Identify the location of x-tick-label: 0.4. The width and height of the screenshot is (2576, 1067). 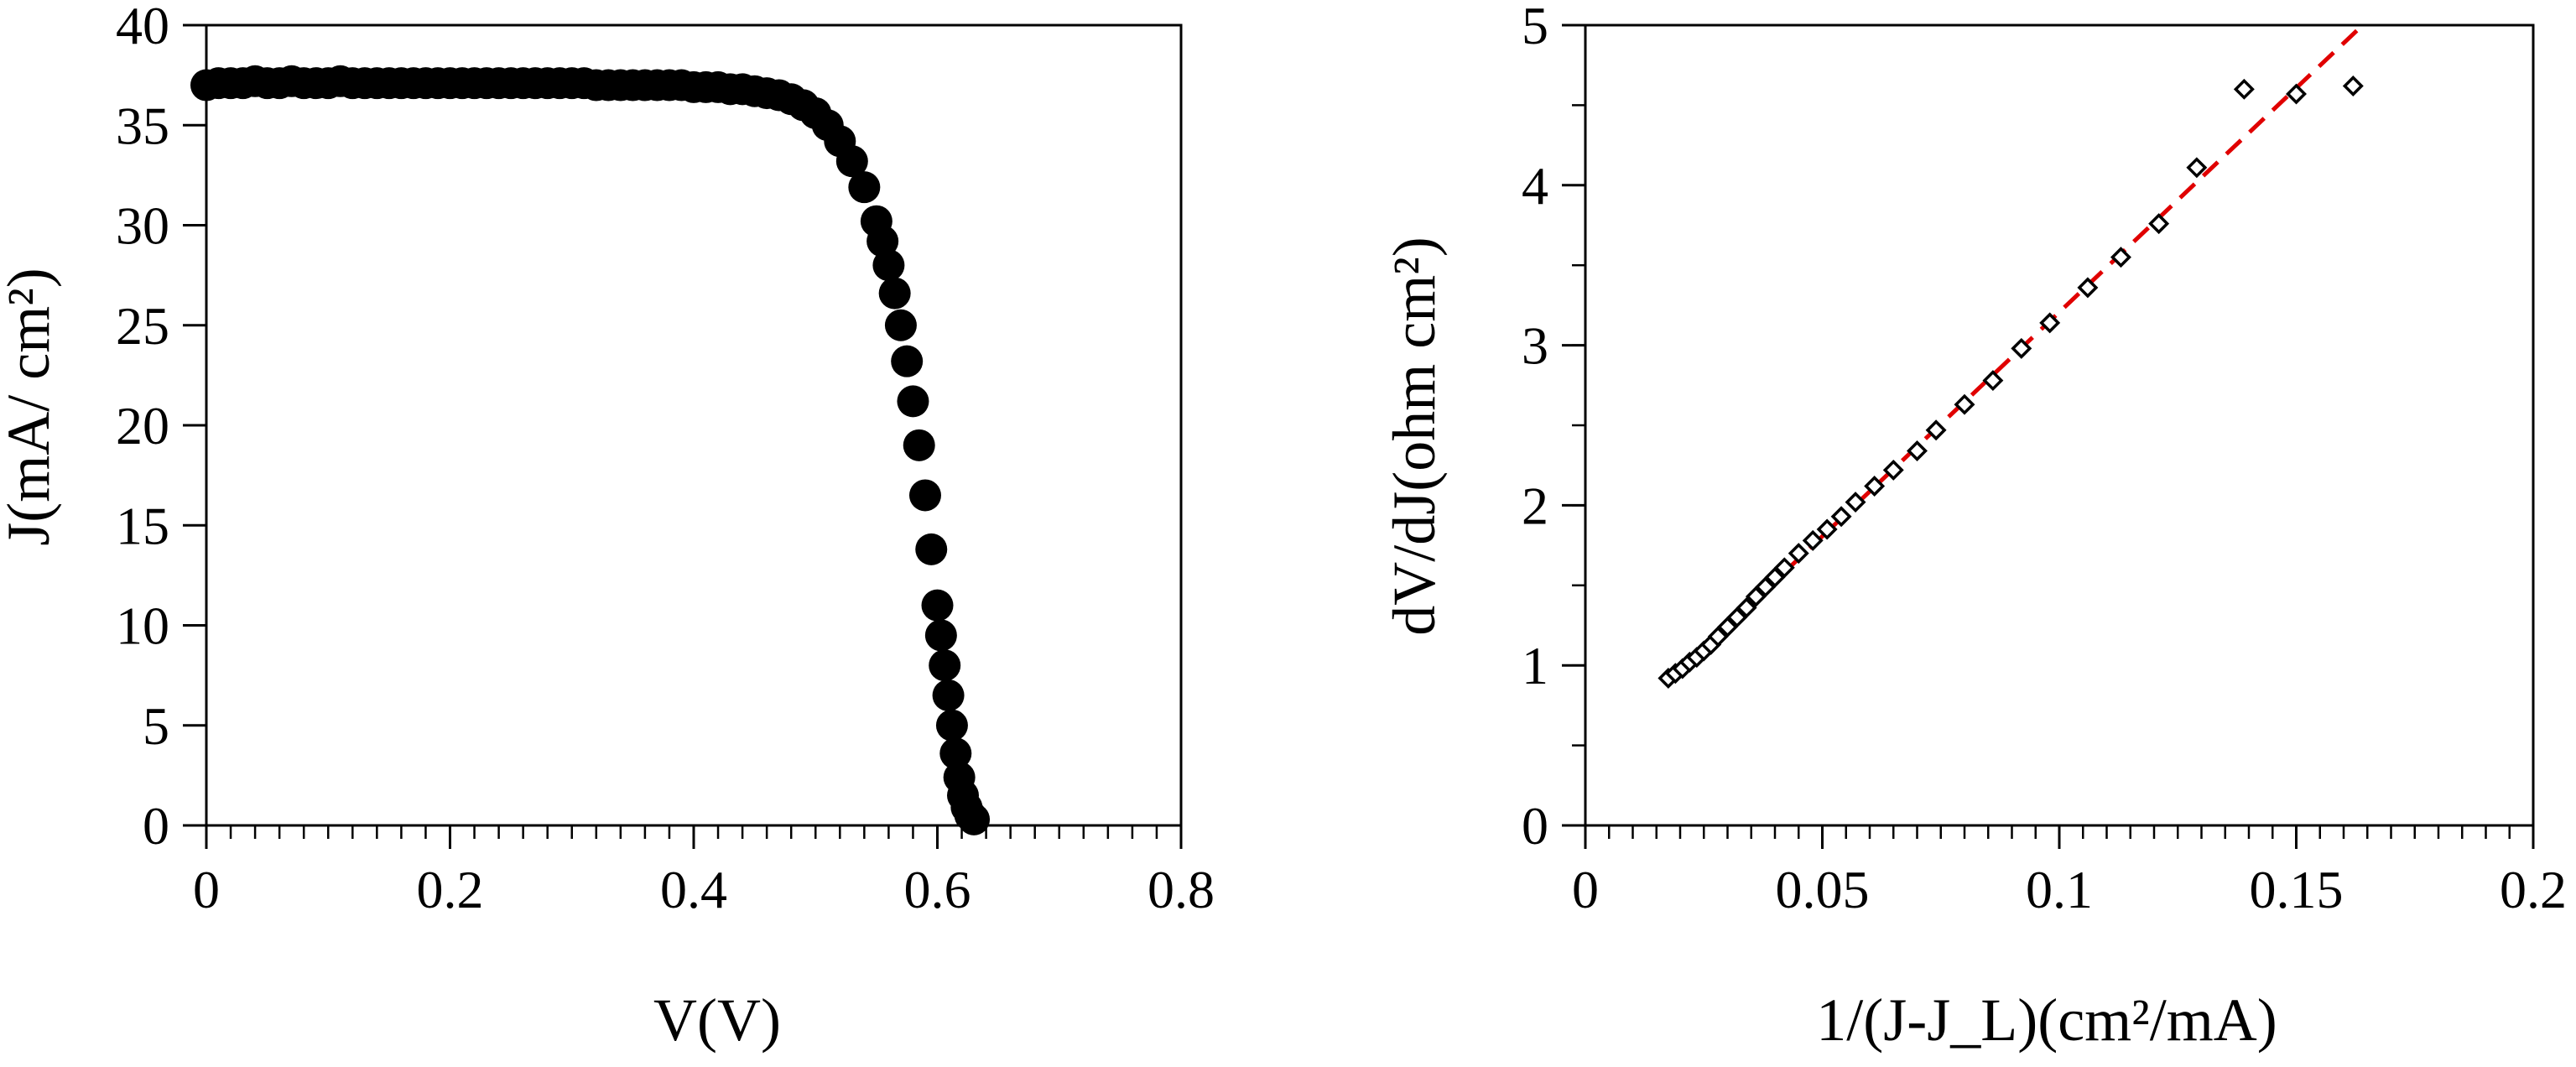
(693, 889).